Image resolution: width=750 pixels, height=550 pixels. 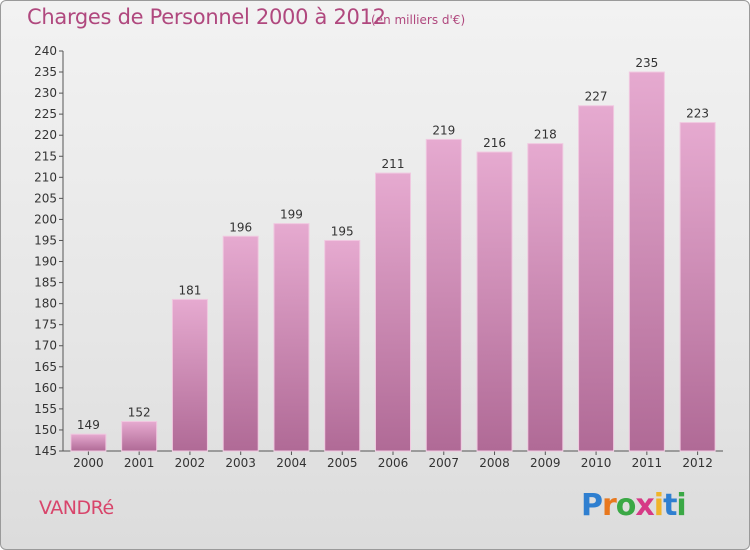 What do you see at coordinates (418, 20) in the screenshot?
I see `chart-subtitle: (en milliers d'€)` at bounding box center [418, 20].